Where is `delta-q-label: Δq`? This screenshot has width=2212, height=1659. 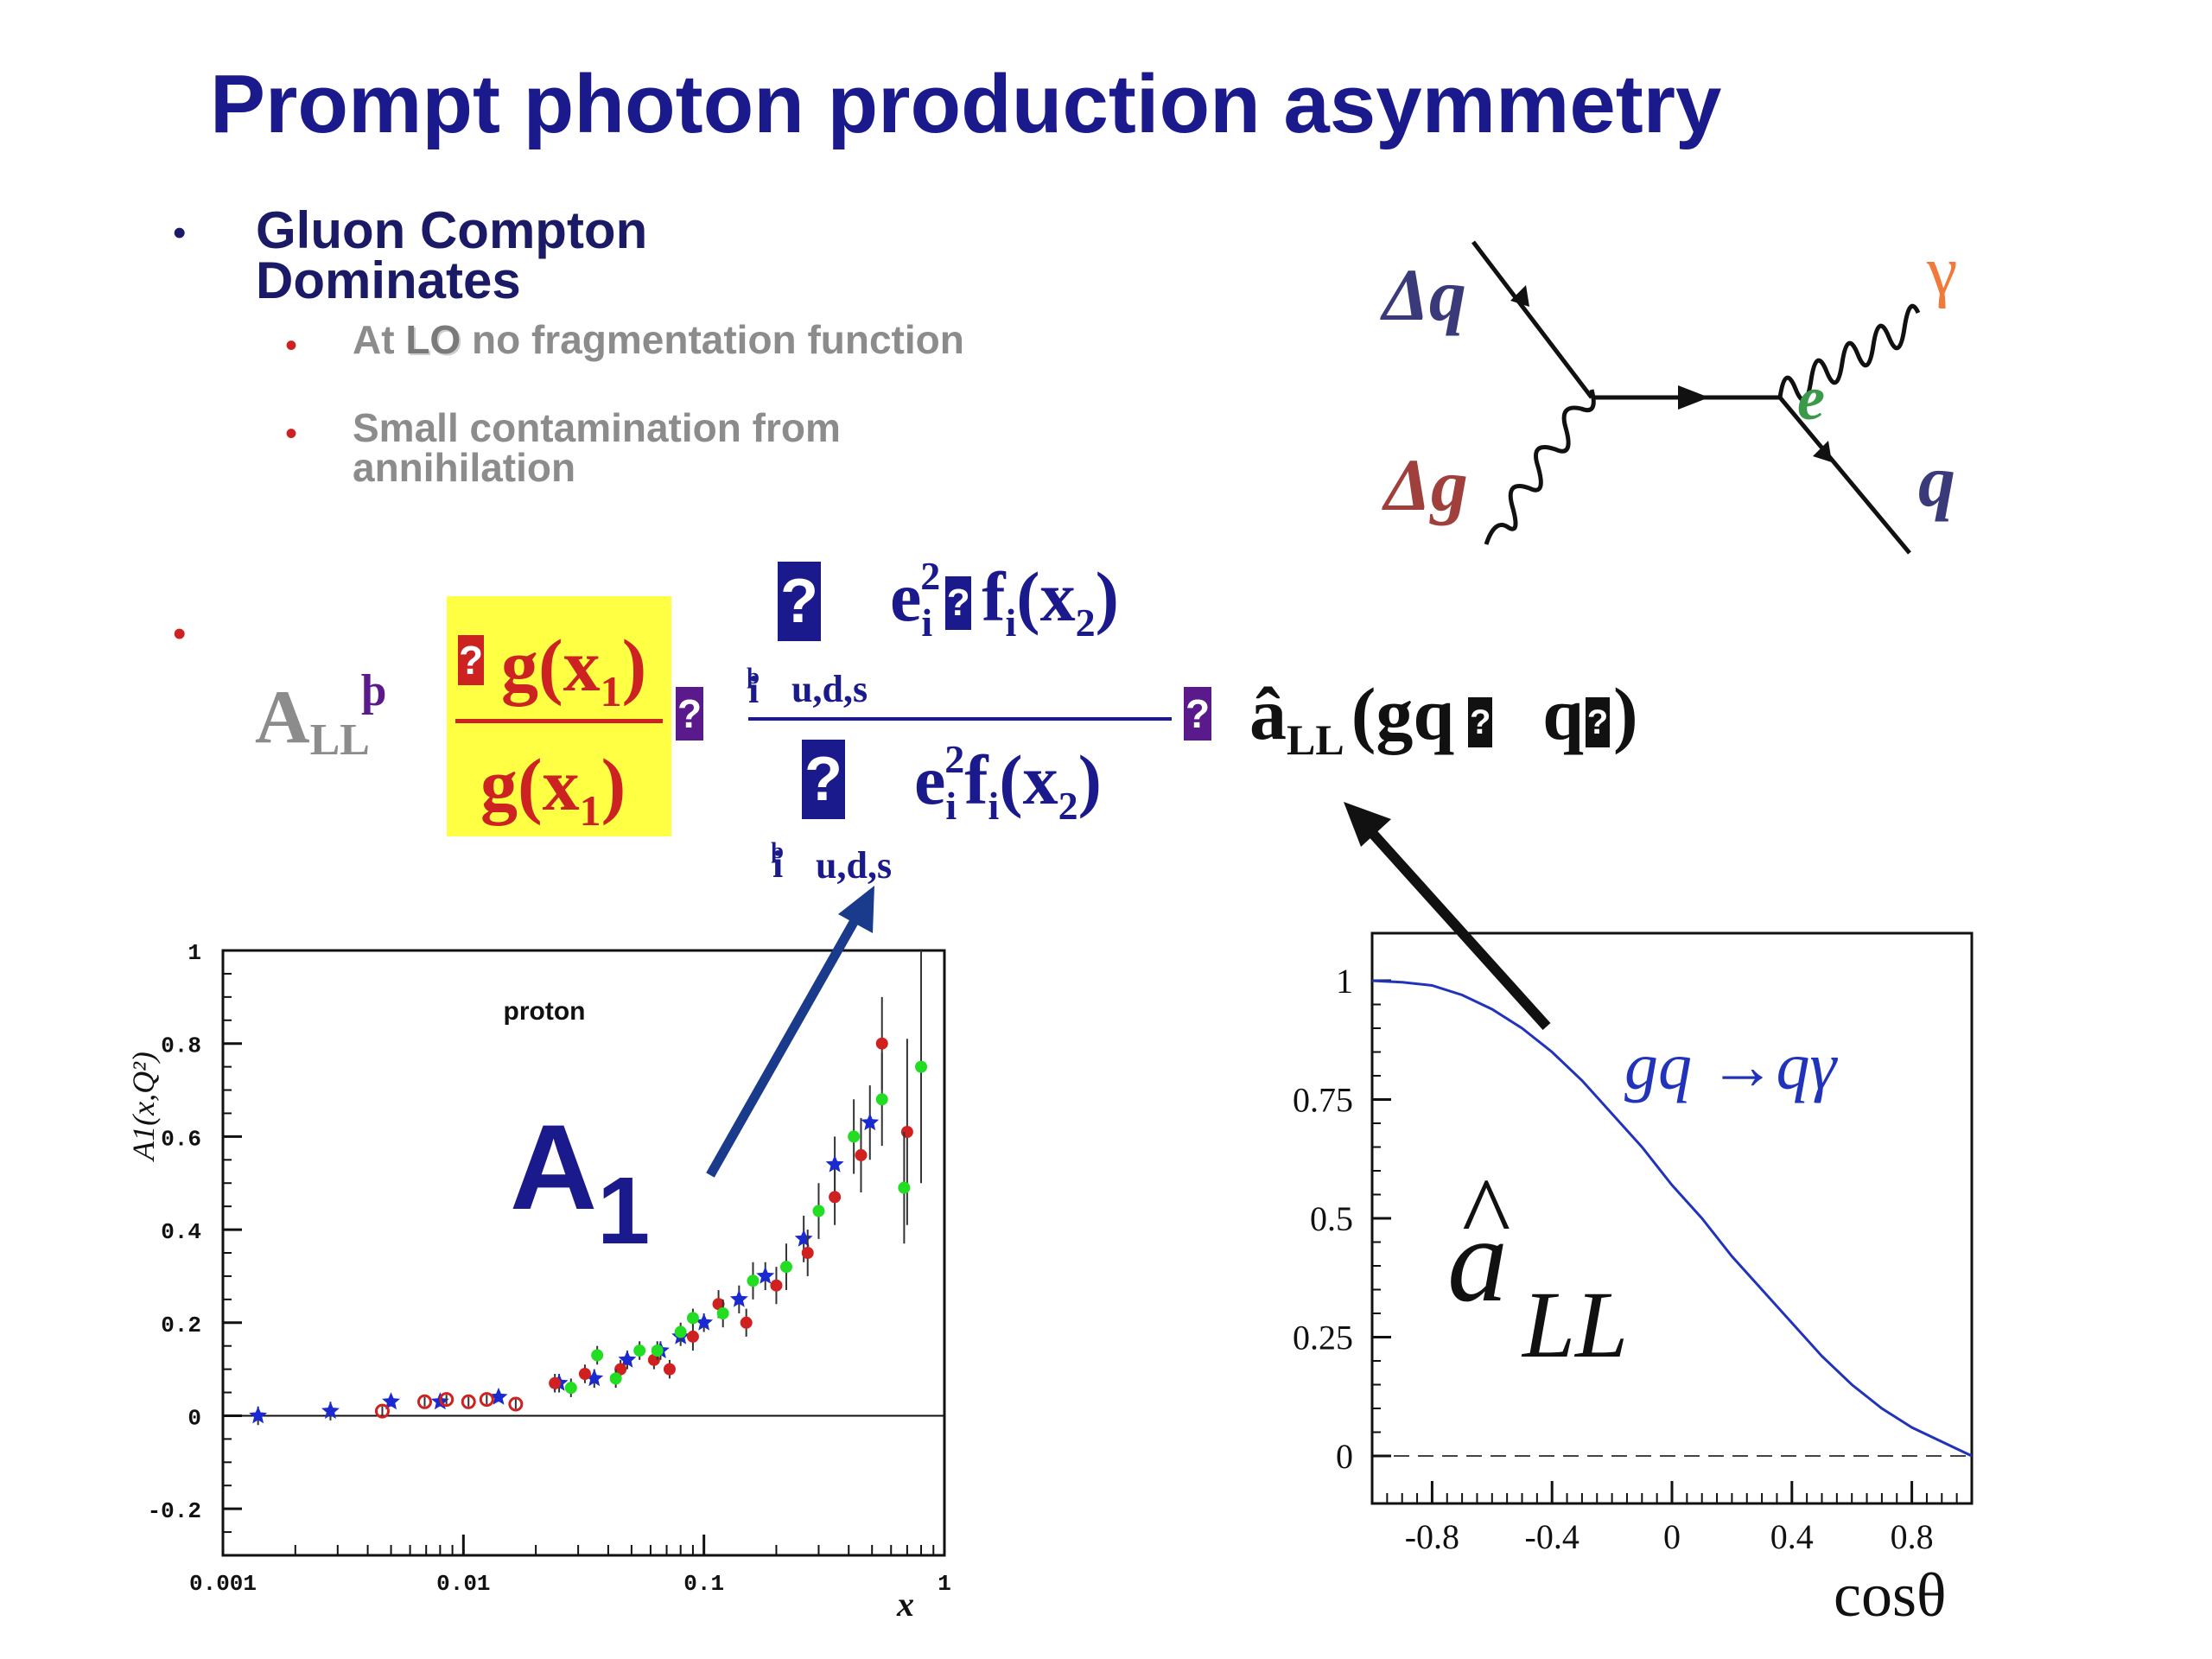
delta-q-label: Δq is located at coordinates (1423, 294).